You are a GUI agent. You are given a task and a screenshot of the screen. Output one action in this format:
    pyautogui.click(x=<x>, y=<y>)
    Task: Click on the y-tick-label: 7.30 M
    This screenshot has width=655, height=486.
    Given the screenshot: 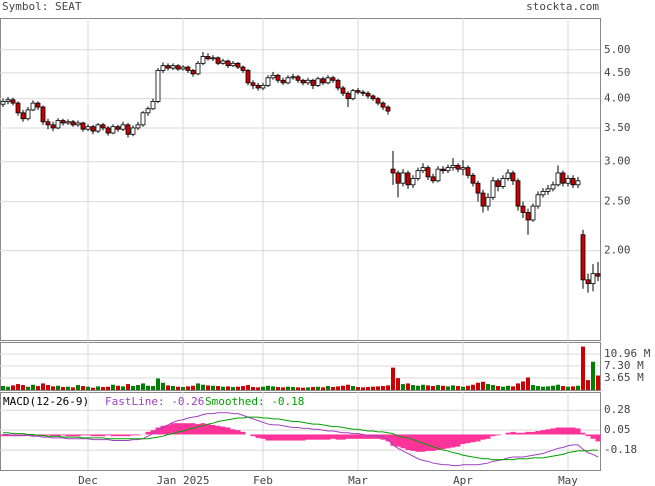 What is the action you would take?
    pyautogui.click(x=624, y=365)
    